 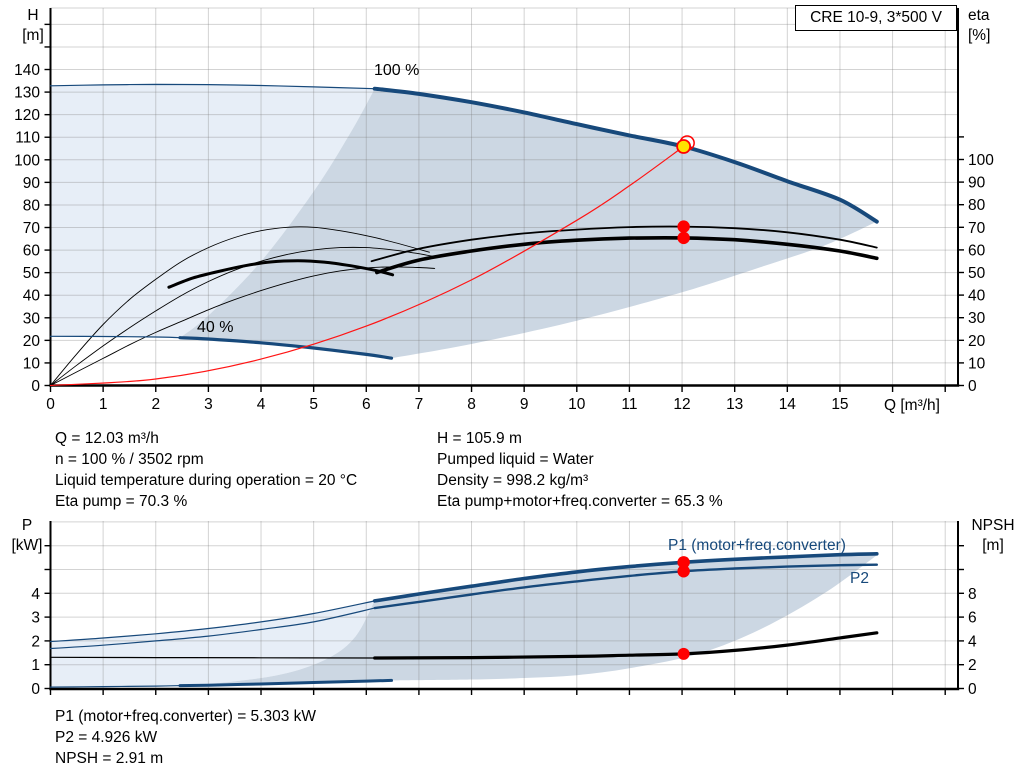 What do you see at coordinates (734, 404) in the screenshot?
I see `svg-text: 13` at bounding box center [734, 404].